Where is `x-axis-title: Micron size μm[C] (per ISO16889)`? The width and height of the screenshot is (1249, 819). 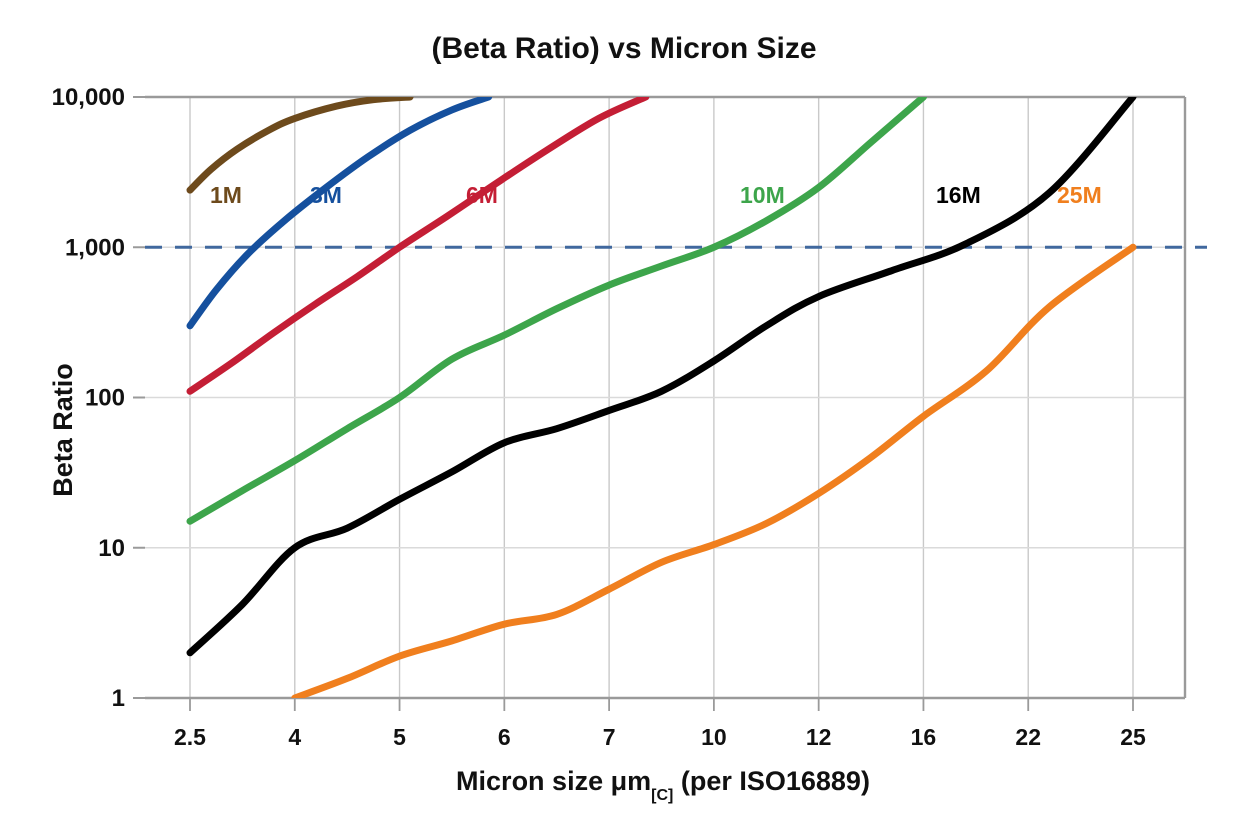
x-axis-title: Micron size μm[C] (per ISO16889) is located at coordinates (663, 785).